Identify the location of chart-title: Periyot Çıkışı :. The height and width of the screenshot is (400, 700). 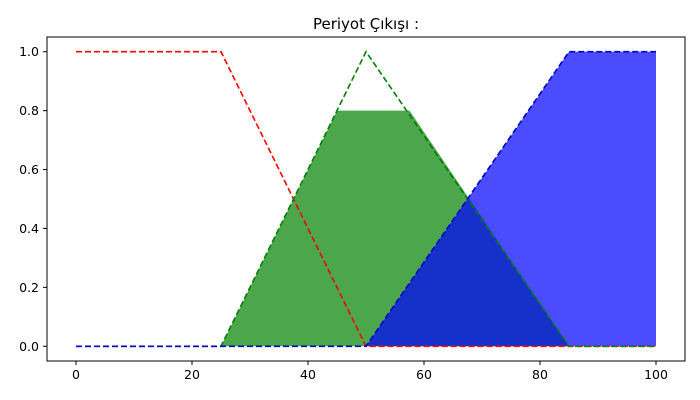
(366, 24).